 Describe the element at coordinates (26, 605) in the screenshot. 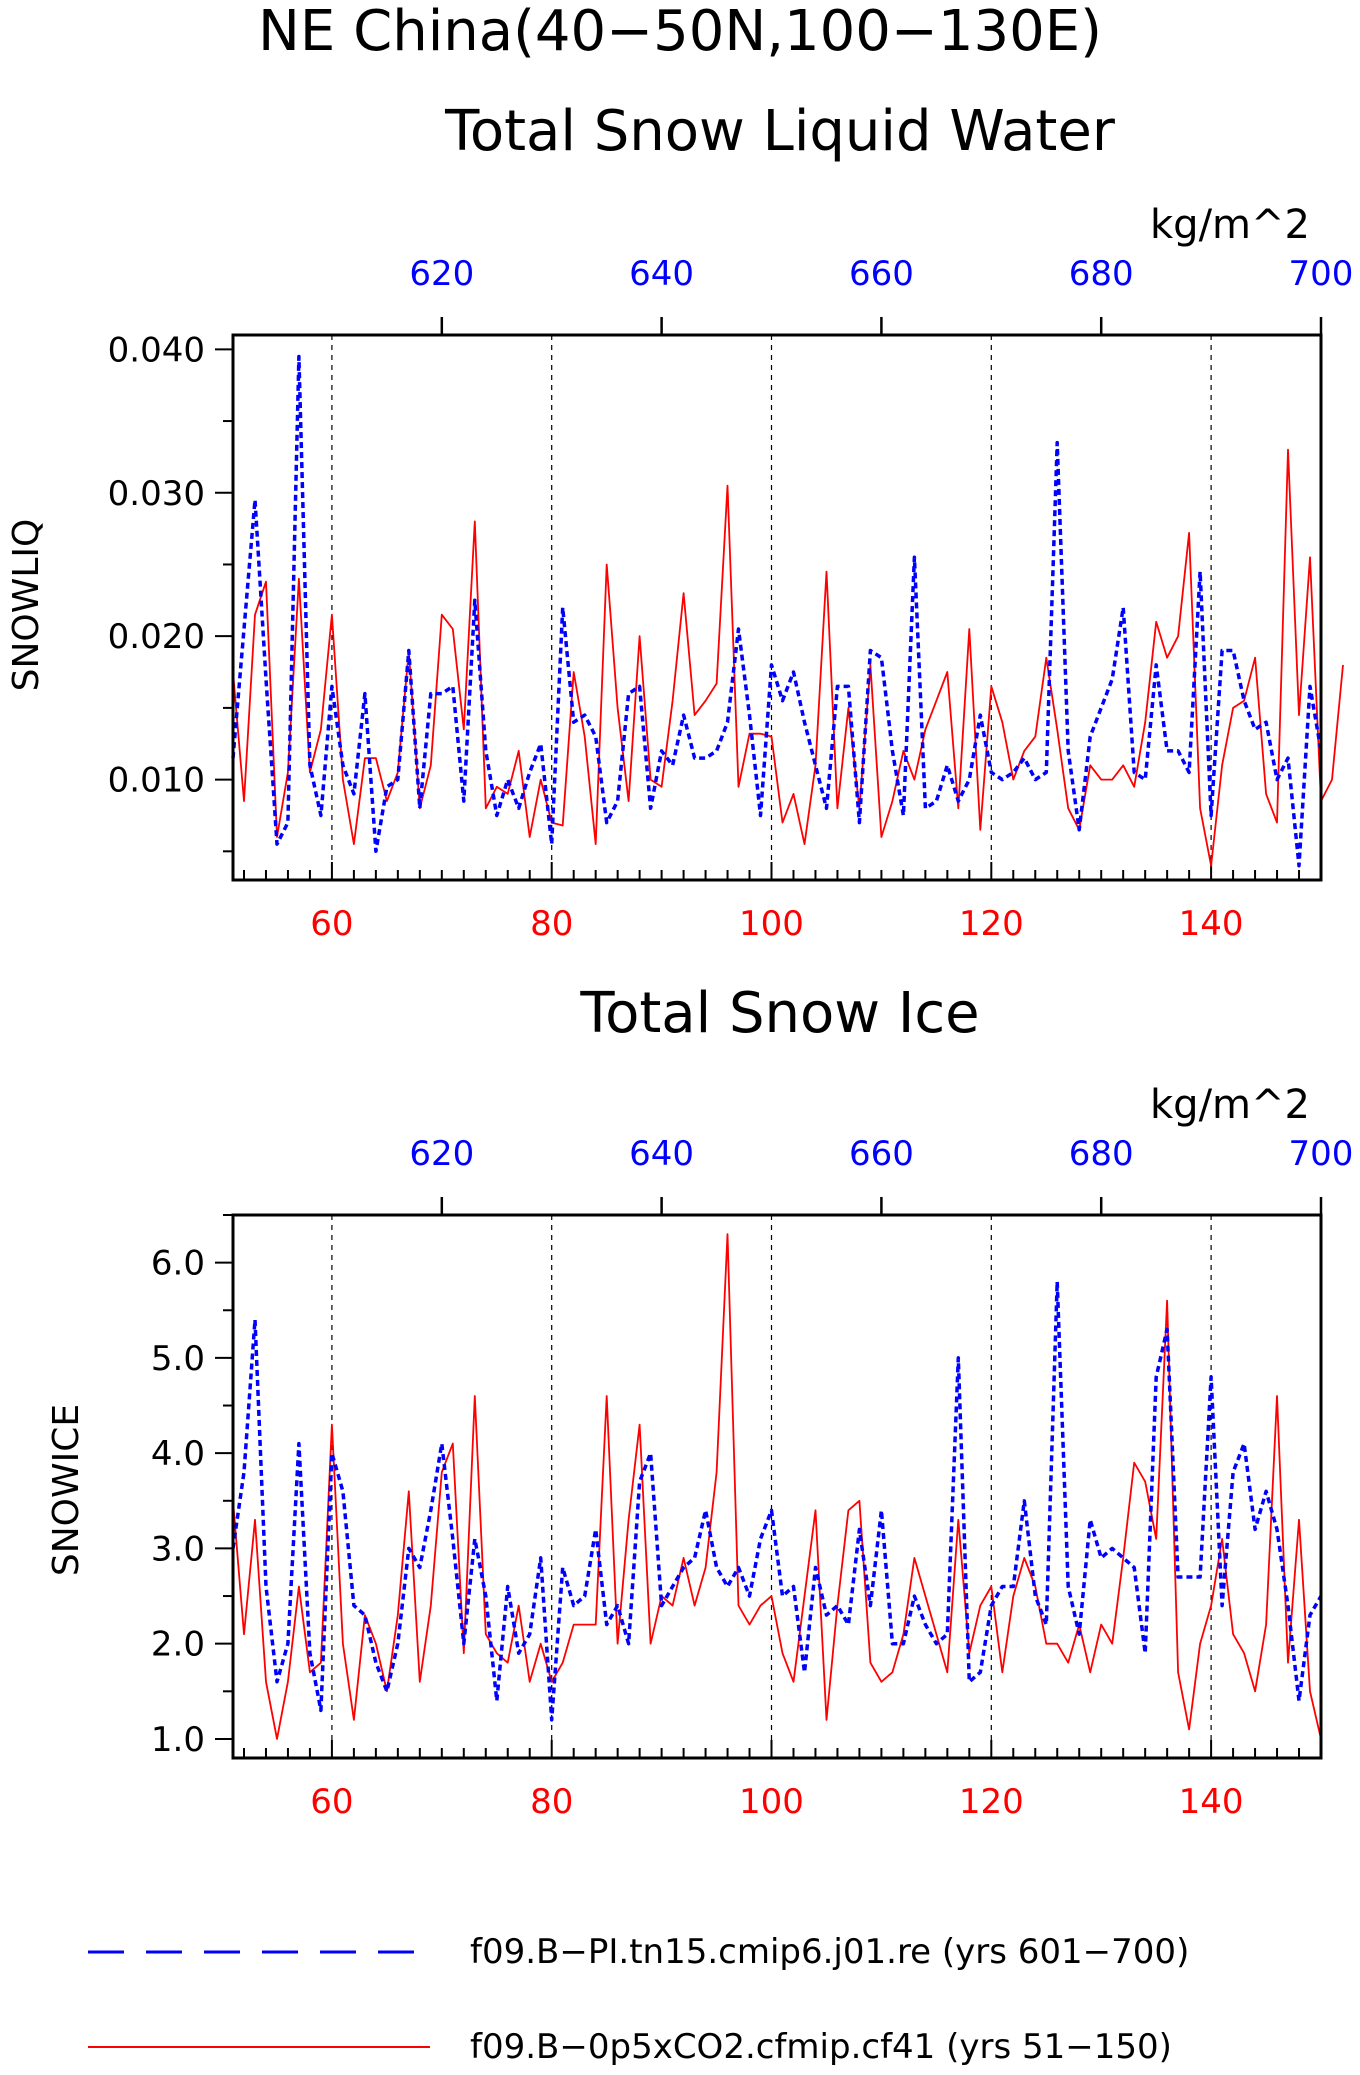

I see `y-axis-label-snowliq: SNOWLIQ` at that location.